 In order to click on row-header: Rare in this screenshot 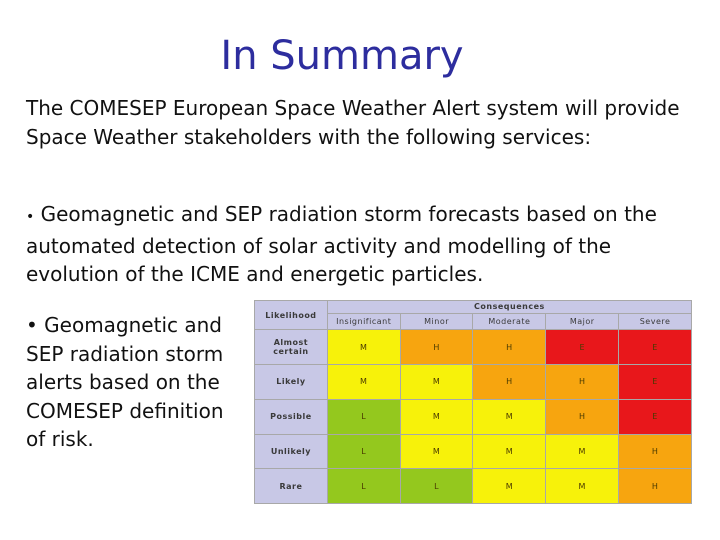, I will do `click(291, 486)`.